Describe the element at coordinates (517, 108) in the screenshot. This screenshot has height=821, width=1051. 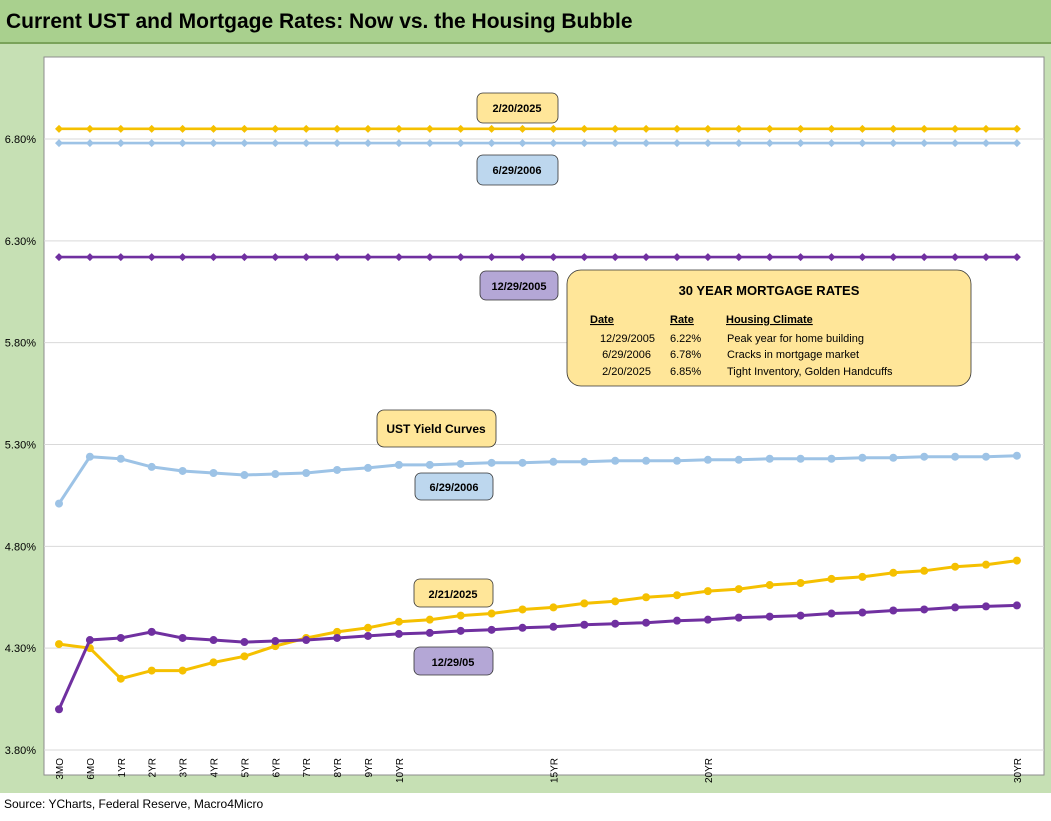
I see `label-mort-2025: 2/20/2025` at that location.